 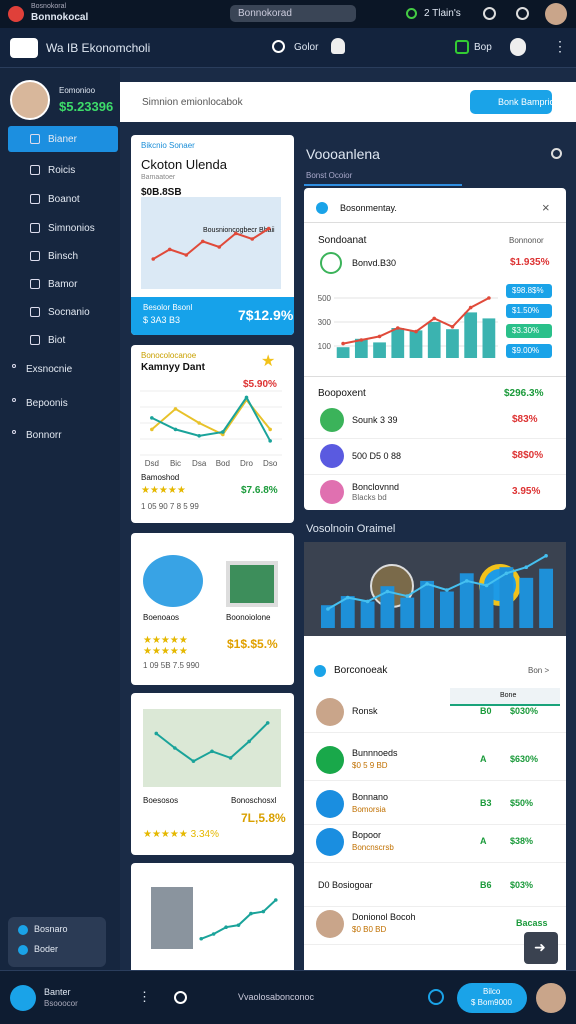 What do you see at coordinates (556, 153) in the screenshot?
I see `refresh-icon` at bounding box center [556, 153].